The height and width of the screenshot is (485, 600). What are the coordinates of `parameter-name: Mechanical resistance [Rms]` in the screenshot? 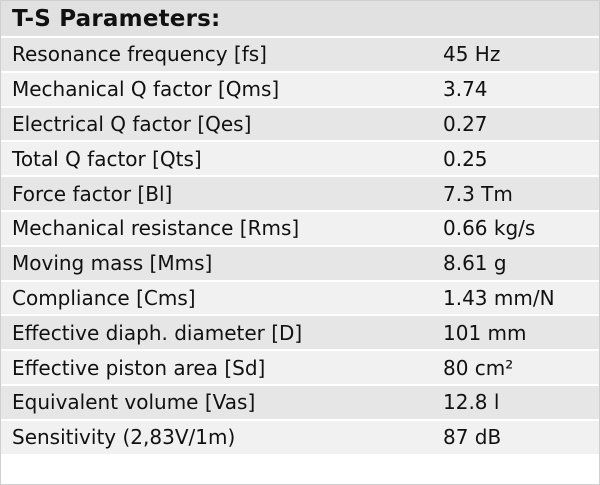 It's located at (156, 228).